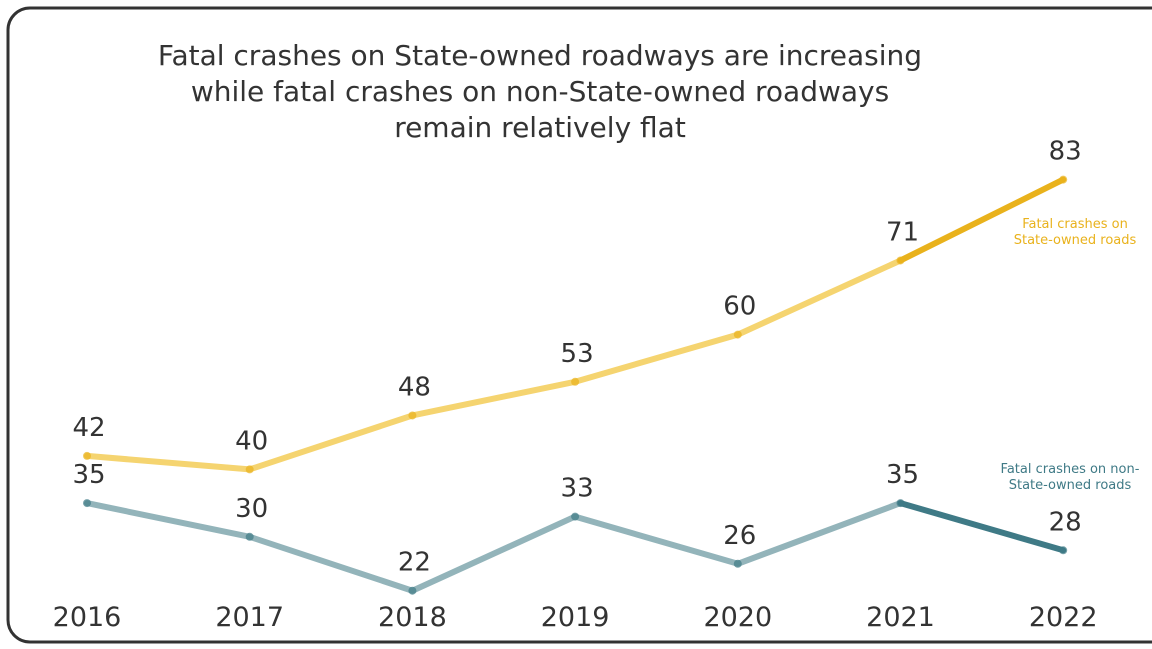 This screenshot has height=649, width=1152. I want to click on series-label: Fatal crashes on non-State-owned roads, so click(1070, 477).